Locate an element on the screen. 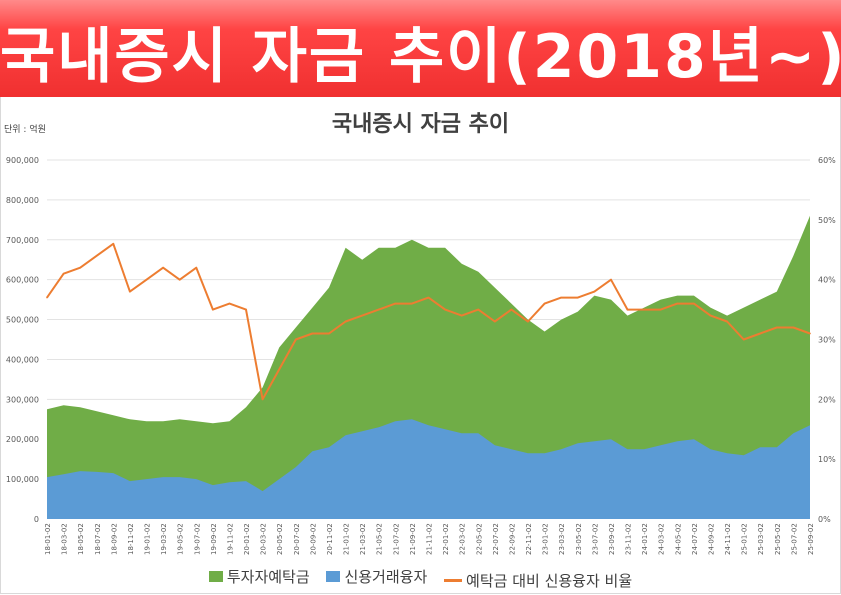 The width and height of the screenshot is (841, 595). x-tick-label: 25-09-02 is located at coordinates (811, 539).